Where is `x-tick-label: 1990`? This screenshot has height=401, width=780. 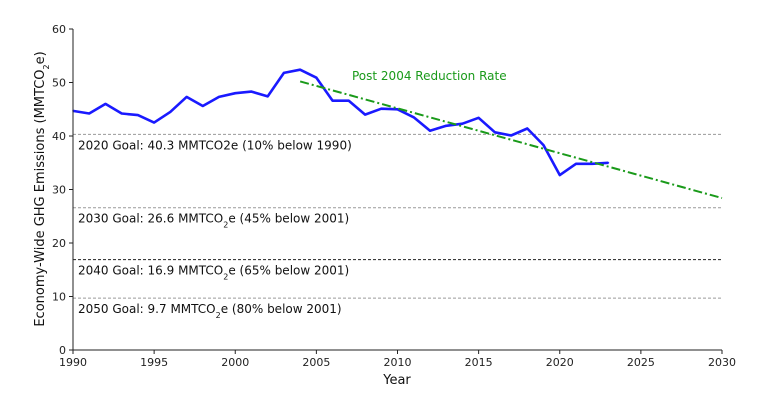
x-tick-label: 1990 is located at coordinates (73, 362).